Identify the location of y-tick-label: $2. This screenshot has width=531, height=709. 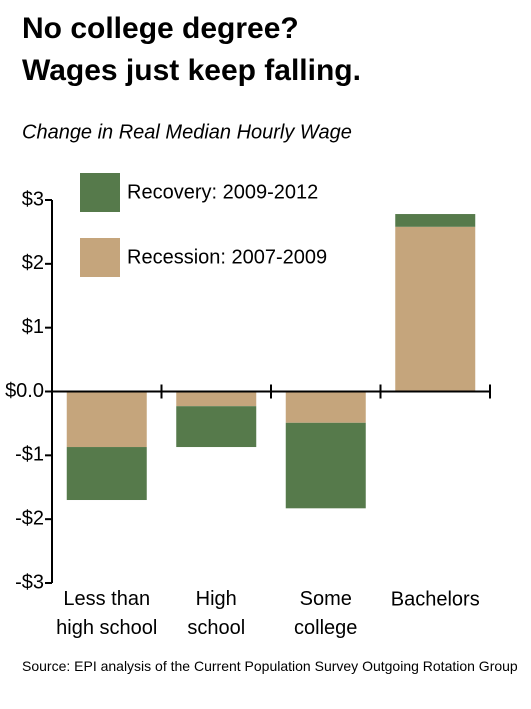
(33, 263).